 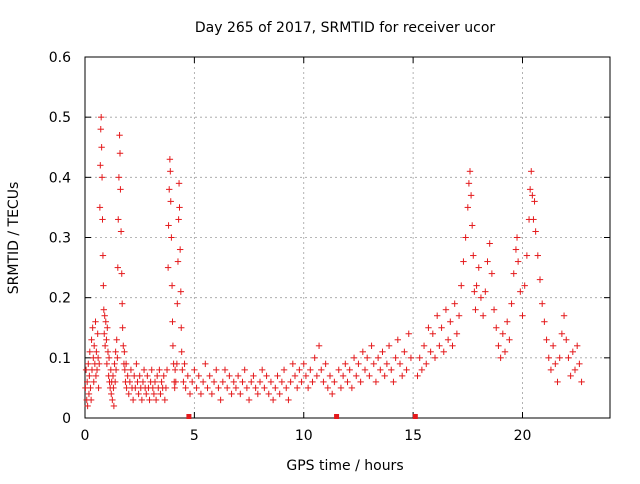 I want to click on gap-marker, so click(x=189, y=416).